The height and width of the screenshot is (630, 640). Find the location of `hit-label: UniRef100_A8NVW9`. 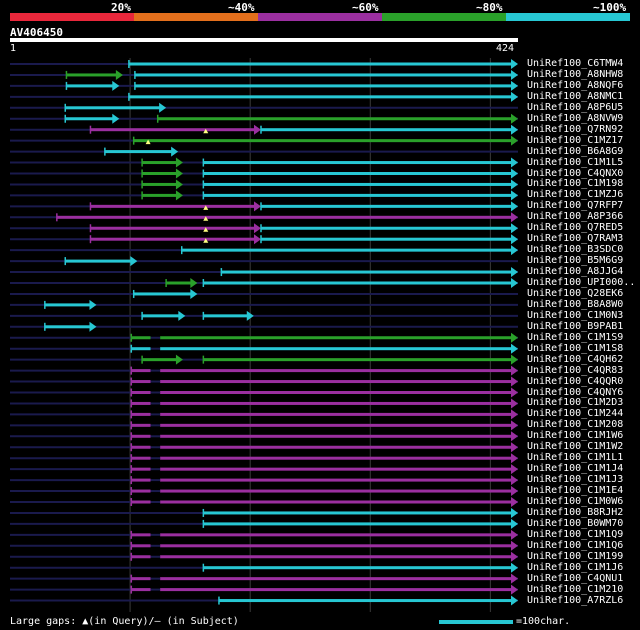

hit-label: UniRef100_A8NVW9 is located at coordinates (575, 118).